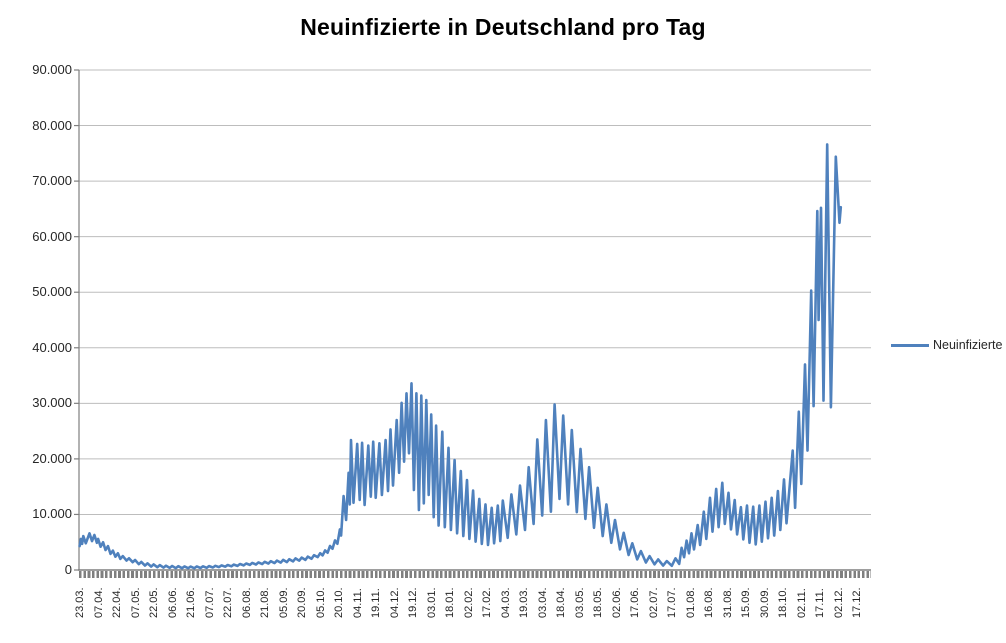 The height and width of the screenshot is (643, 1006). What do you see at coordinates (265, 602) in the screenshot?
I see `x-axis-tick-label: 21.08.` at bounding box center [265, 602].